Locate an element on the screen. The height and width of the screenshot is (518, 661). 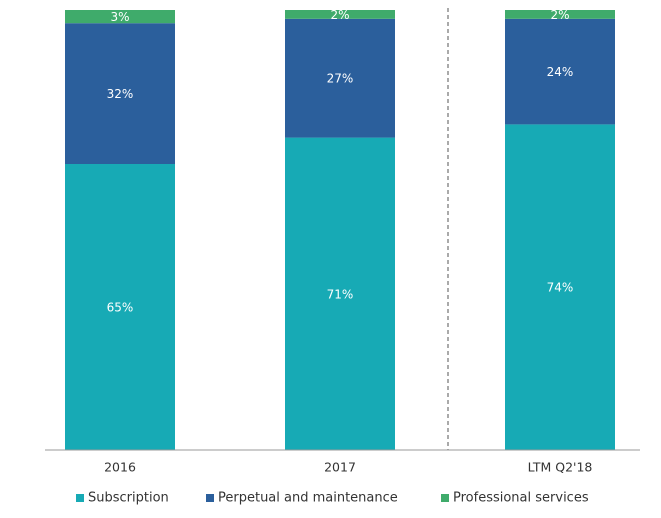
data-label: 74% is located at coordinates (560, 288).